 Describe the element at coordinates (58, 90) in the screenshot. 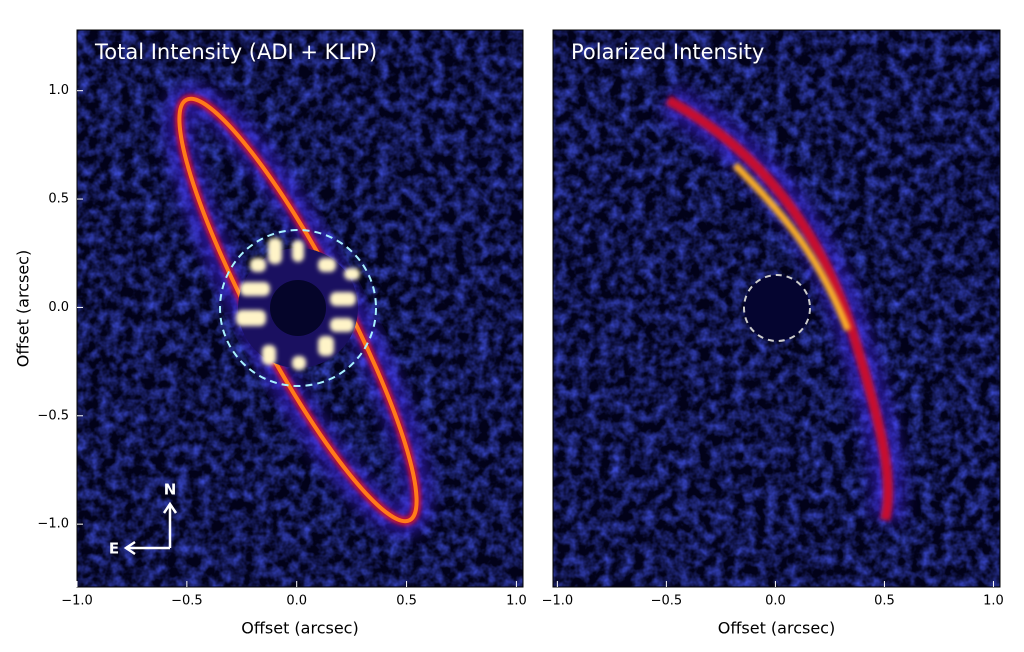

I see `y-tick-label: 1.0` at that location.